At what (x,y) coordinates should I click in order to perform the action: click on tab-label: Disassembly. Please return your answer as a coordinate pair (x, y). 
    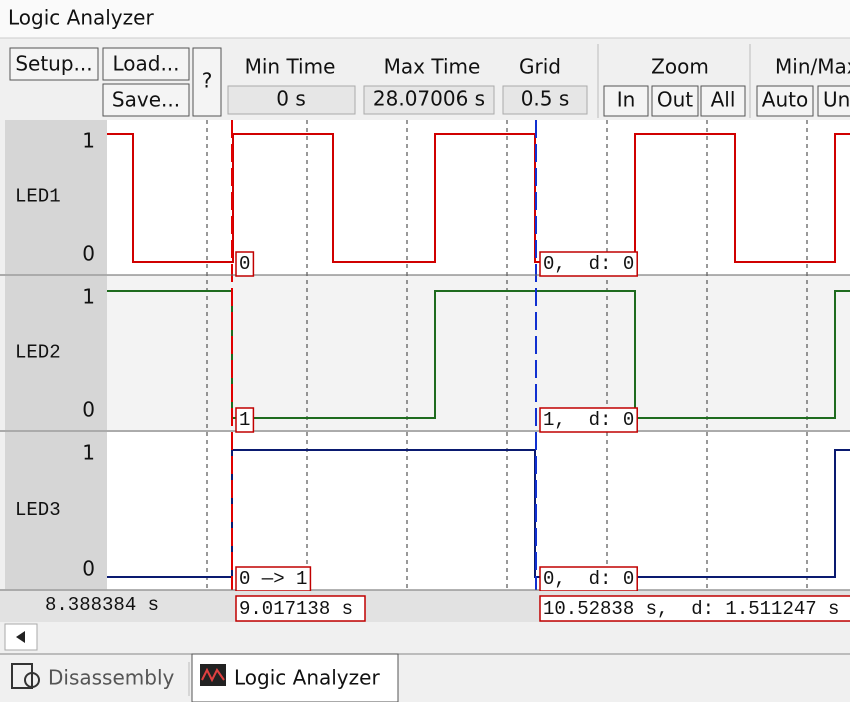
    Looking at the image, I should click on (111, 678).